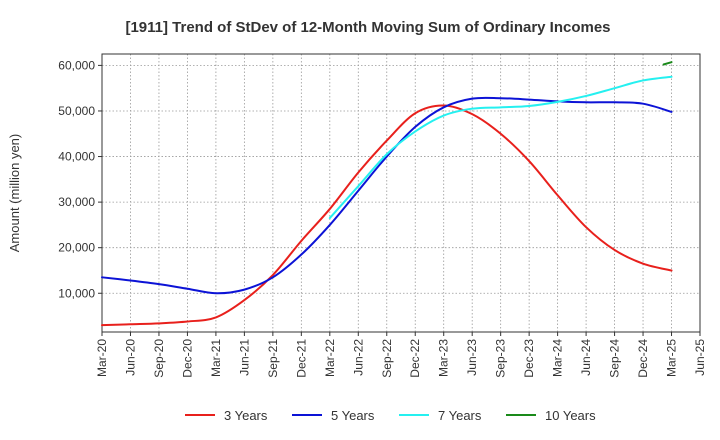 This screenshot has height=440, width=720. What do you see at coordinates (558, 358) in the screenshot?
I see `x-tick-label: Mar-24` at bounding box center [558, 358].